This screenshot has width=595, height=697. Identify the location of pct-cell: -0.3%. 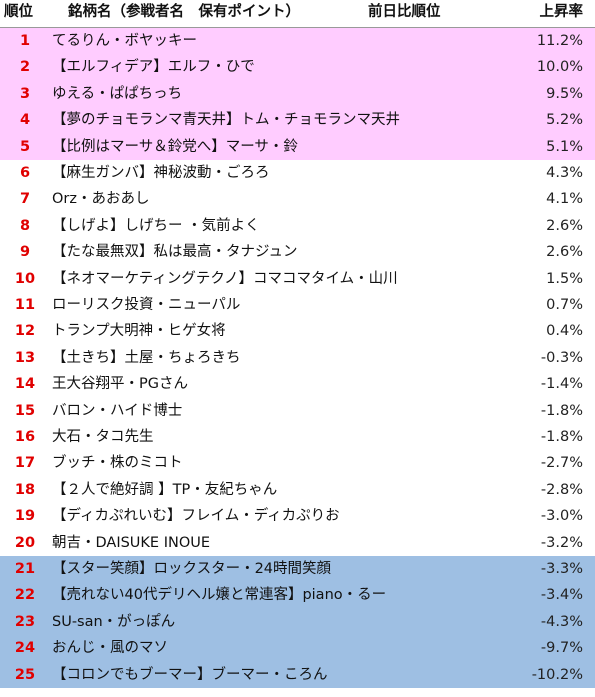
(561, 357).